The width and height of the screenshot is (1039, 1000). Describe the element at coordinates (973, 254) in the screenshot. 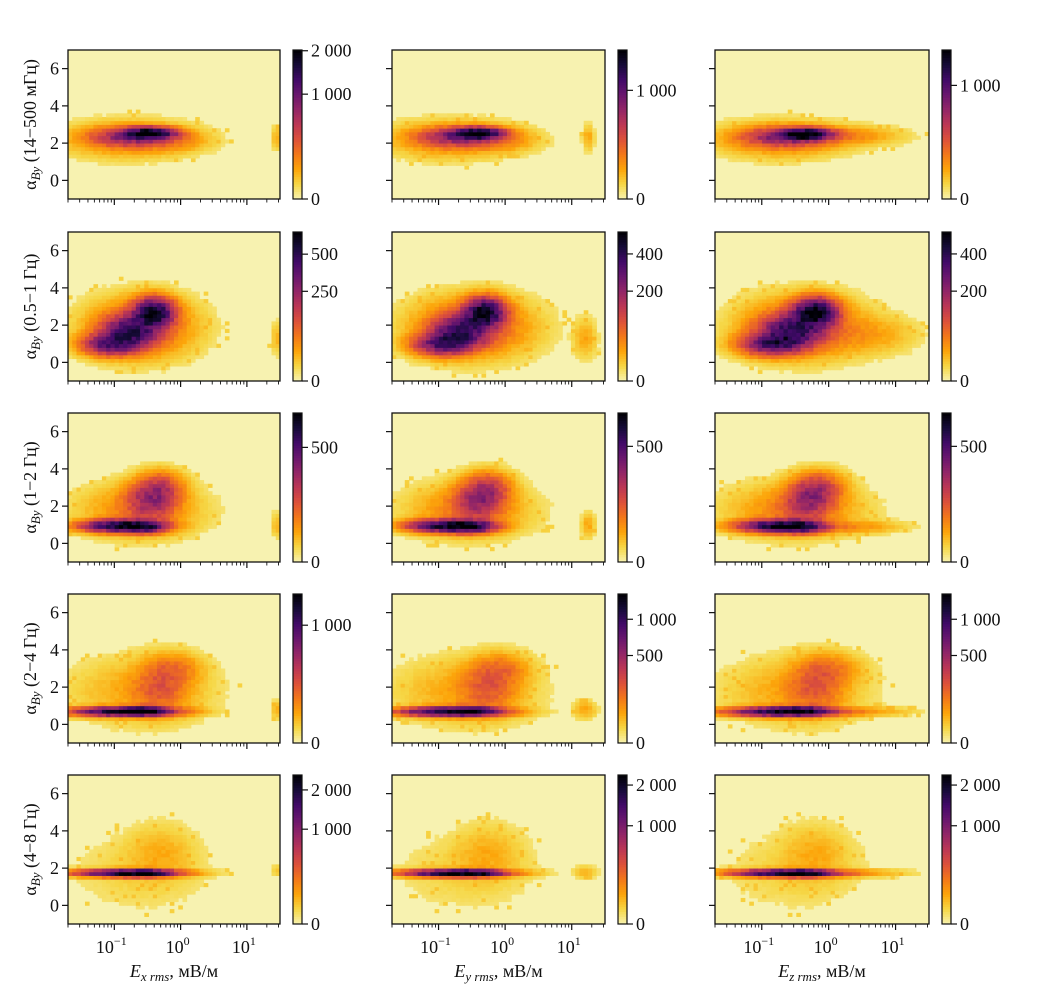

I see `colorbar-tick-label: 400` at that location.